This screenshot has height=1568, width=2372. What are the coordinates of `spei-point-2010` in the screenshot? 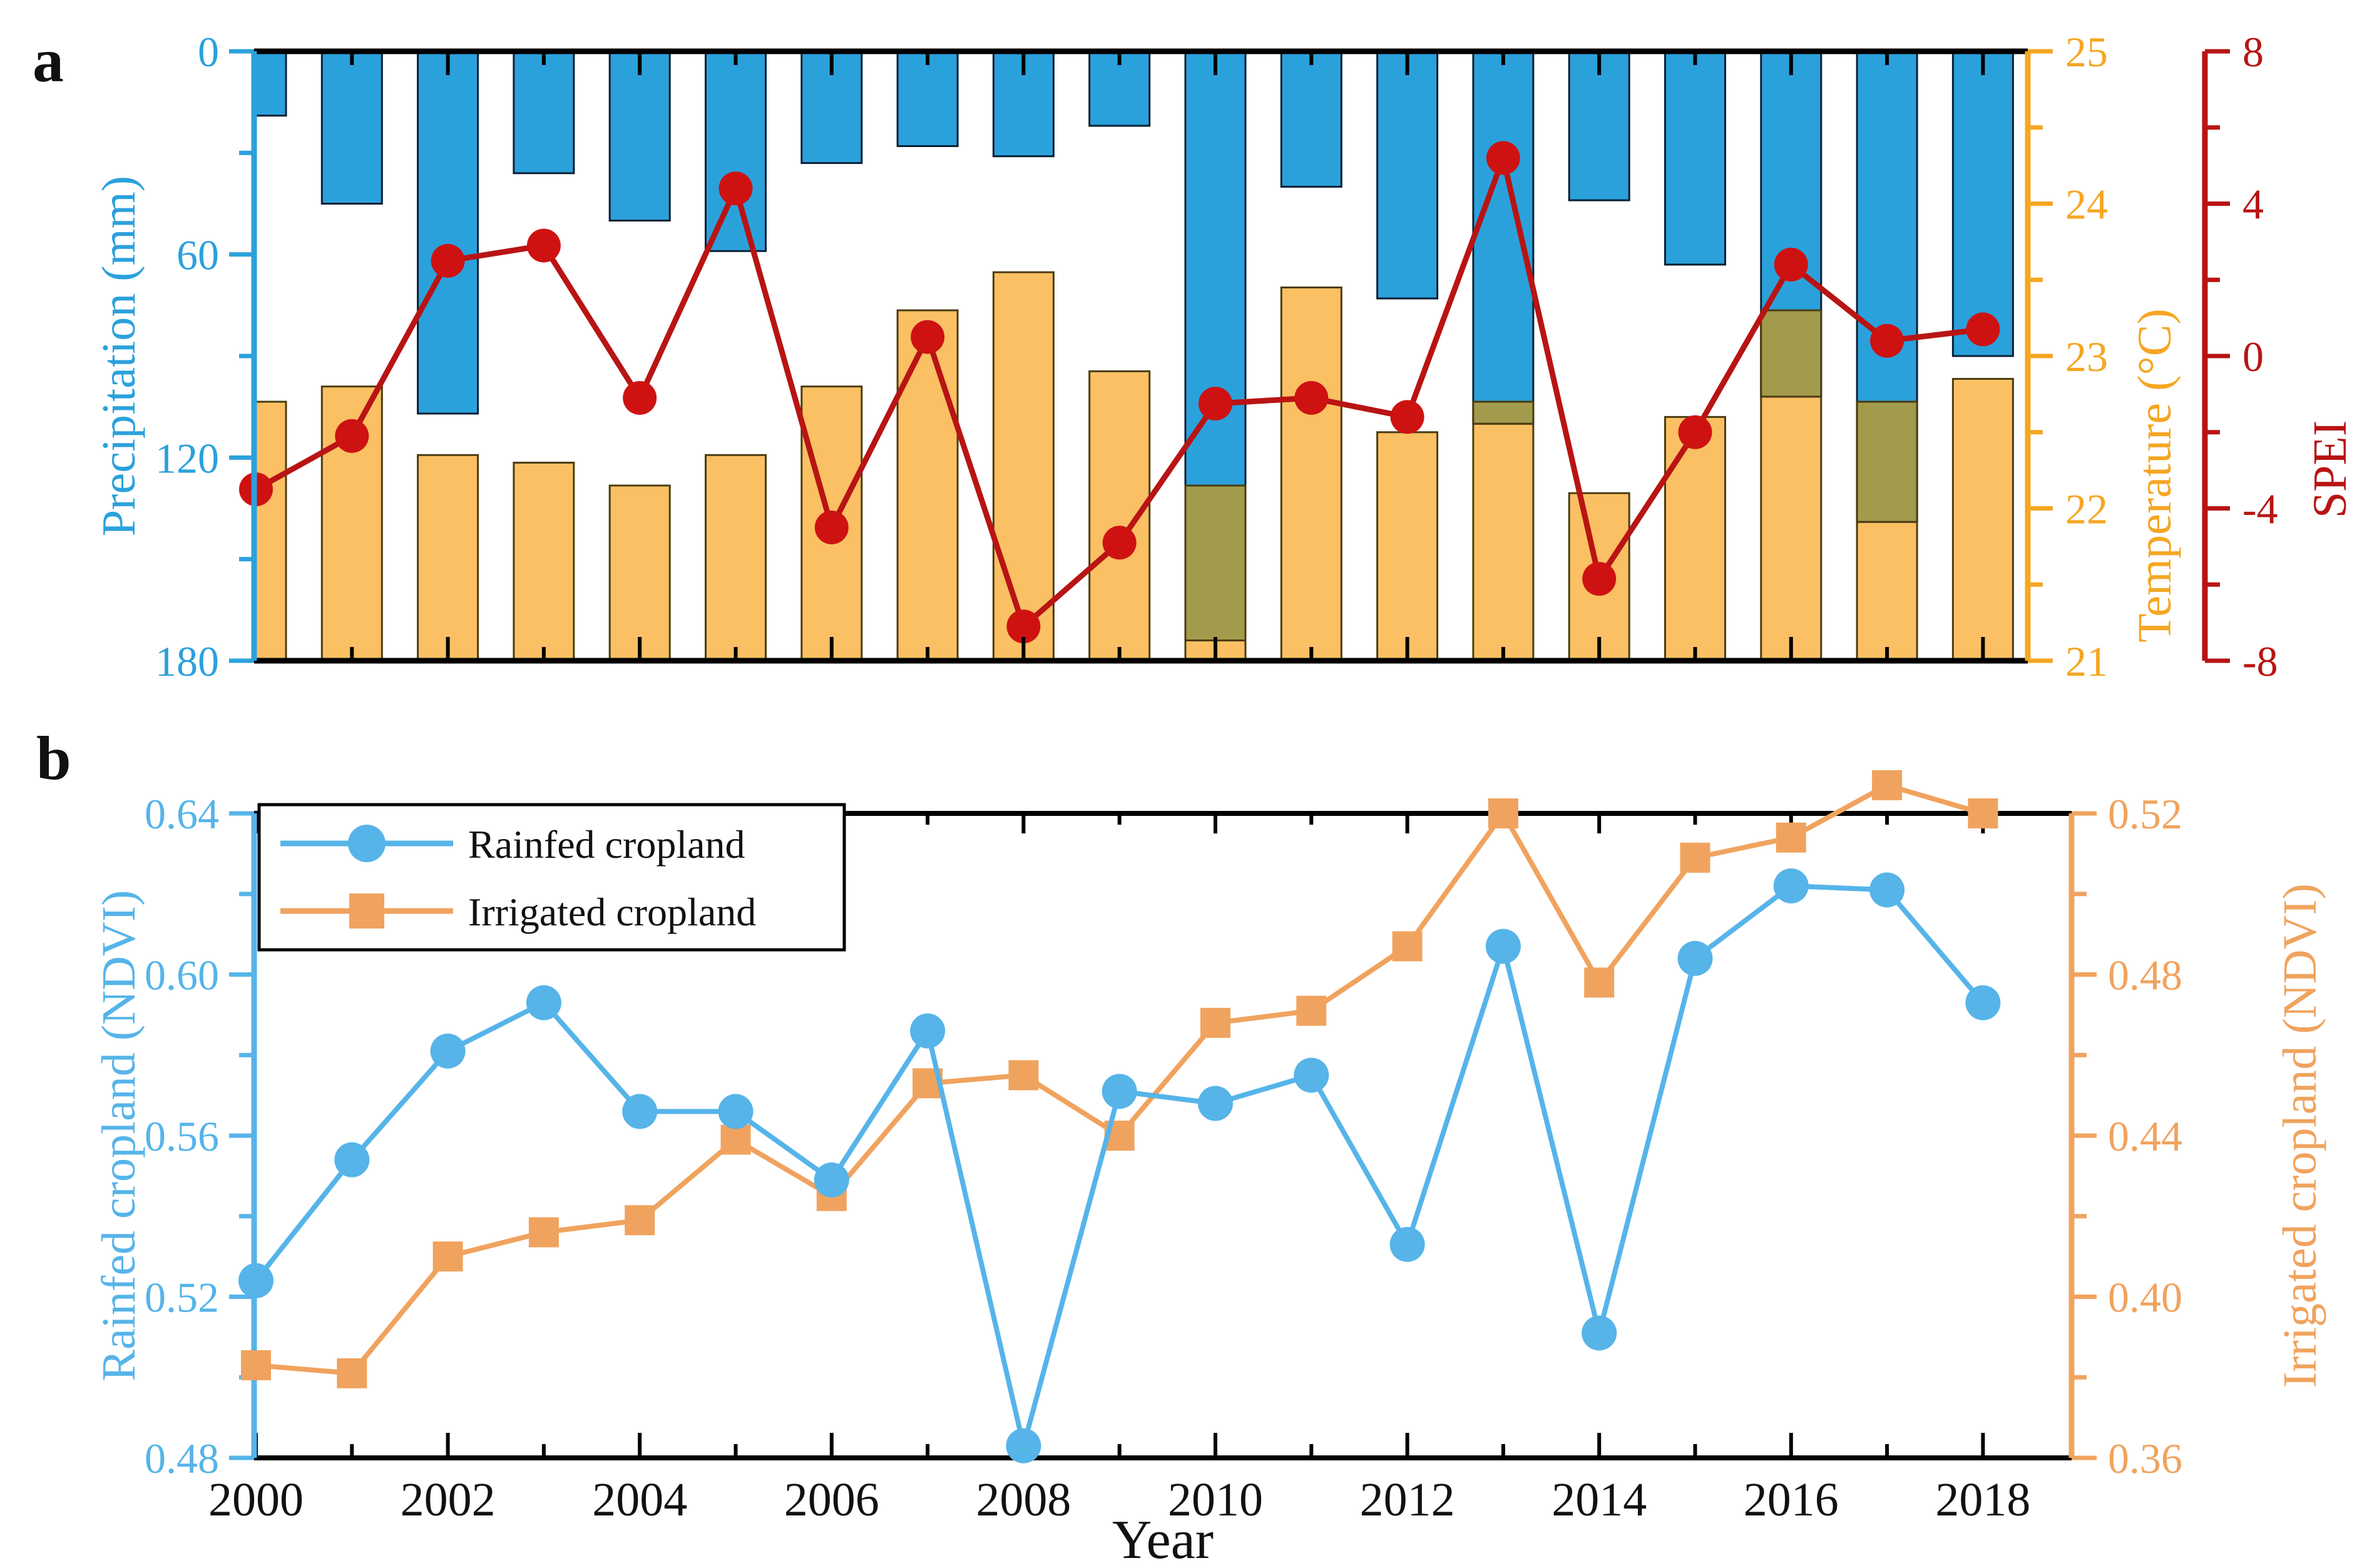 It's located at (1216, 404).